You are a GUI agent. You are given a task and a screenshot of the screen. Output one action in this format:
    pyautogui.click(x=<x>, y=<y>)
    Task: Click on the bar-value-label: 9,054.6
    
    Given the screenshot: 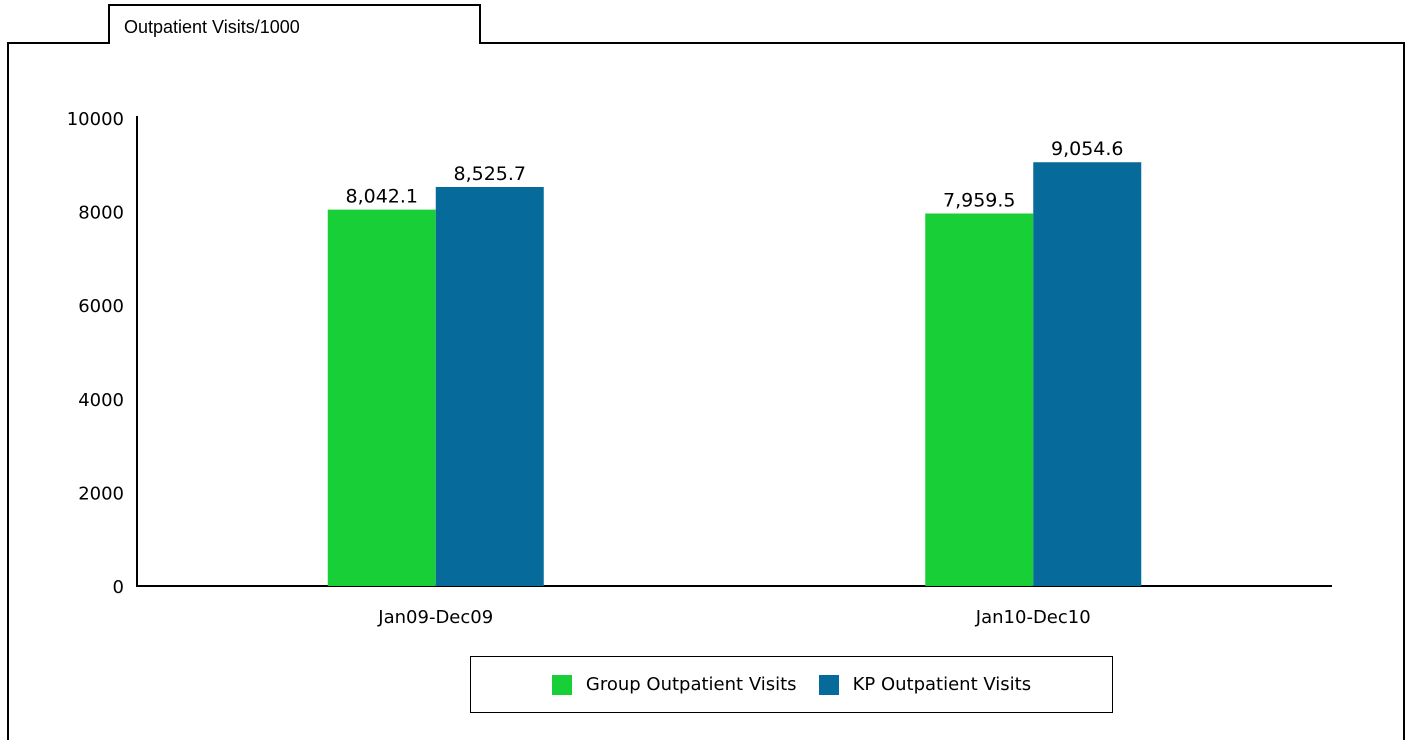 What is the action you would take?
    pyautogui.click(x=1087, y=149)
    